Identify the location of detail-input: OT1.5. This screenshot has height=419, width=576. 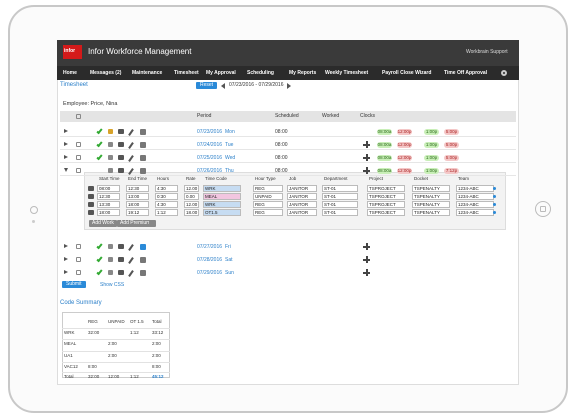
(222, 212).